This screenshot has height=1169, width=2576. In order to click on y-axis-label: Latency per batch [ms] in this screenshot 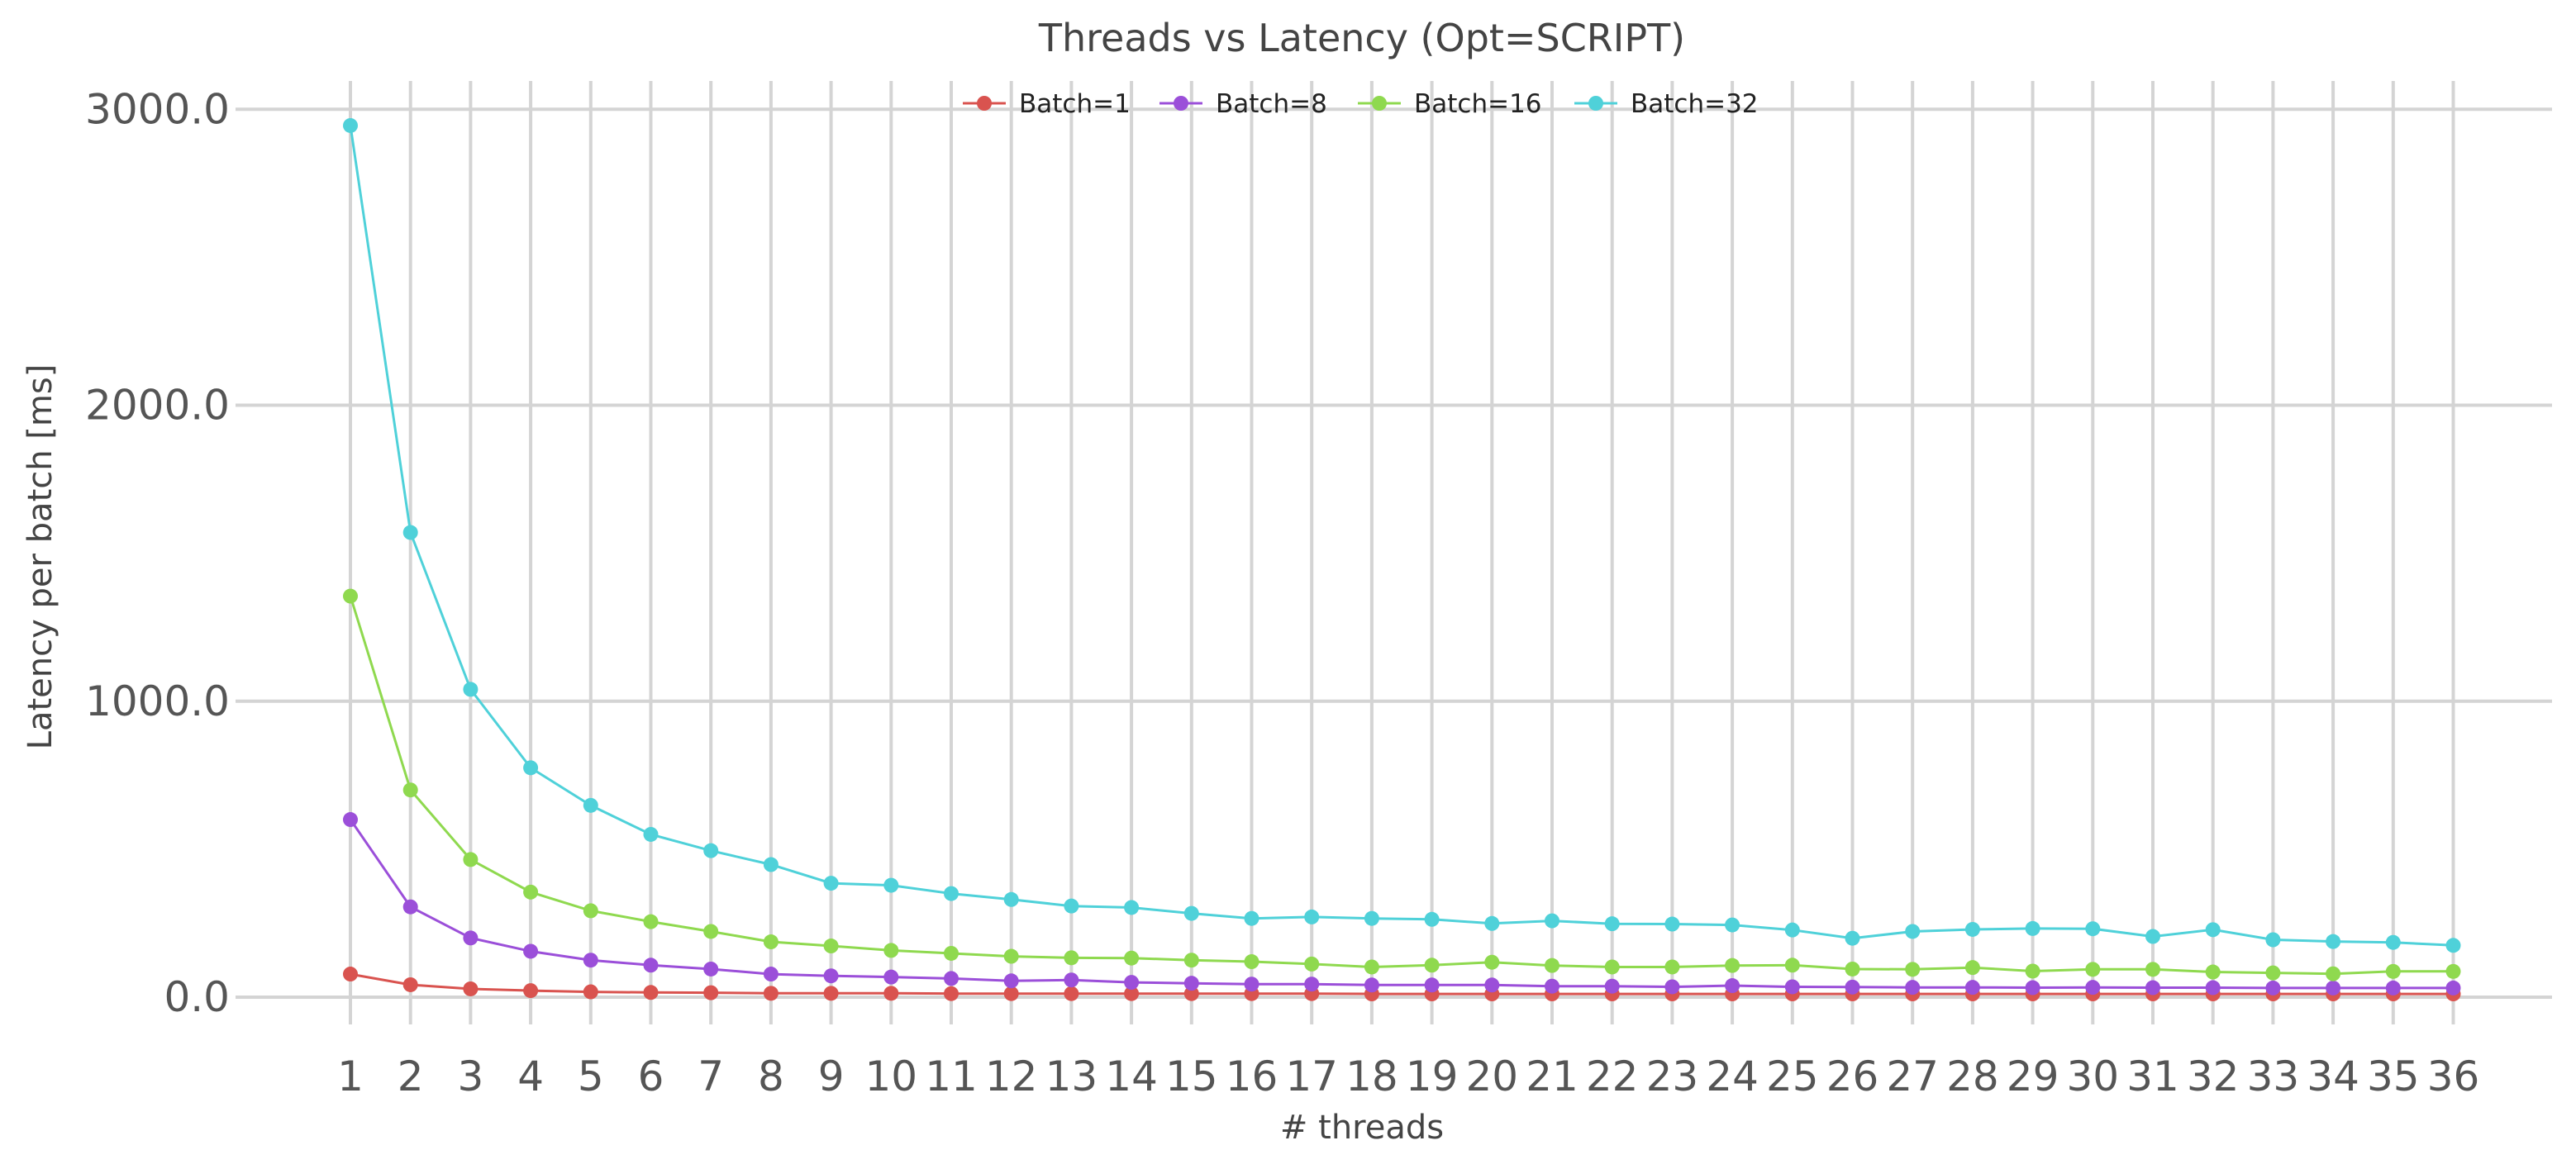, I will do `click(41, 557)`.